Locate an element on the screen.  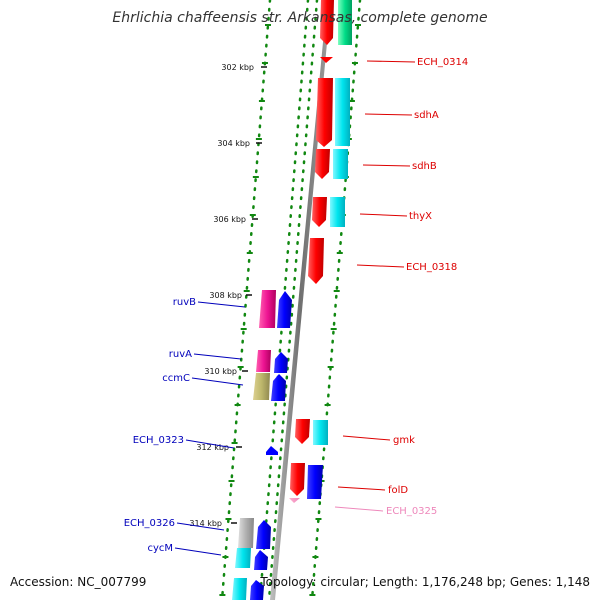
gene-label-folD: folD is located at coordinates (398, 490).